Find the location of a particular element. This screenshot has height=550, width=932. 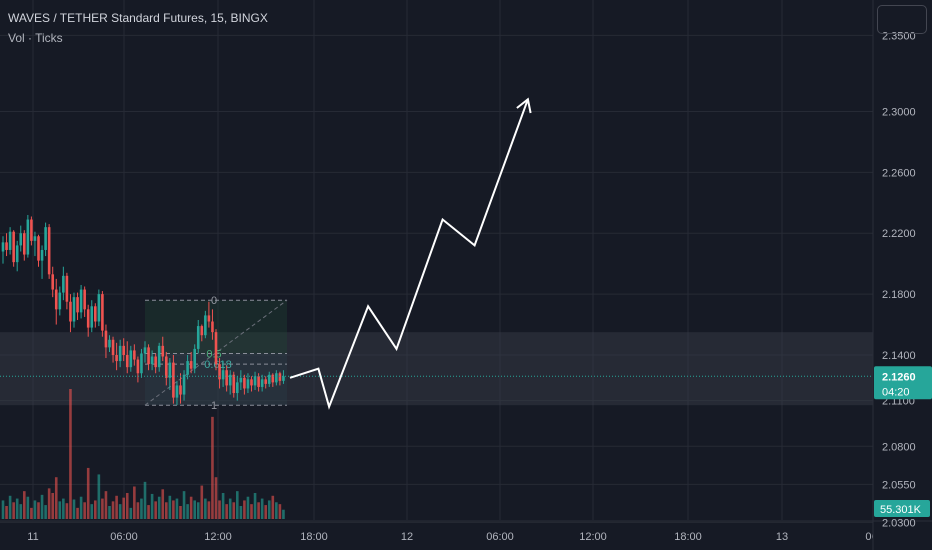

price-tick-label: 2.2600 is located at coordinates (899, 173).